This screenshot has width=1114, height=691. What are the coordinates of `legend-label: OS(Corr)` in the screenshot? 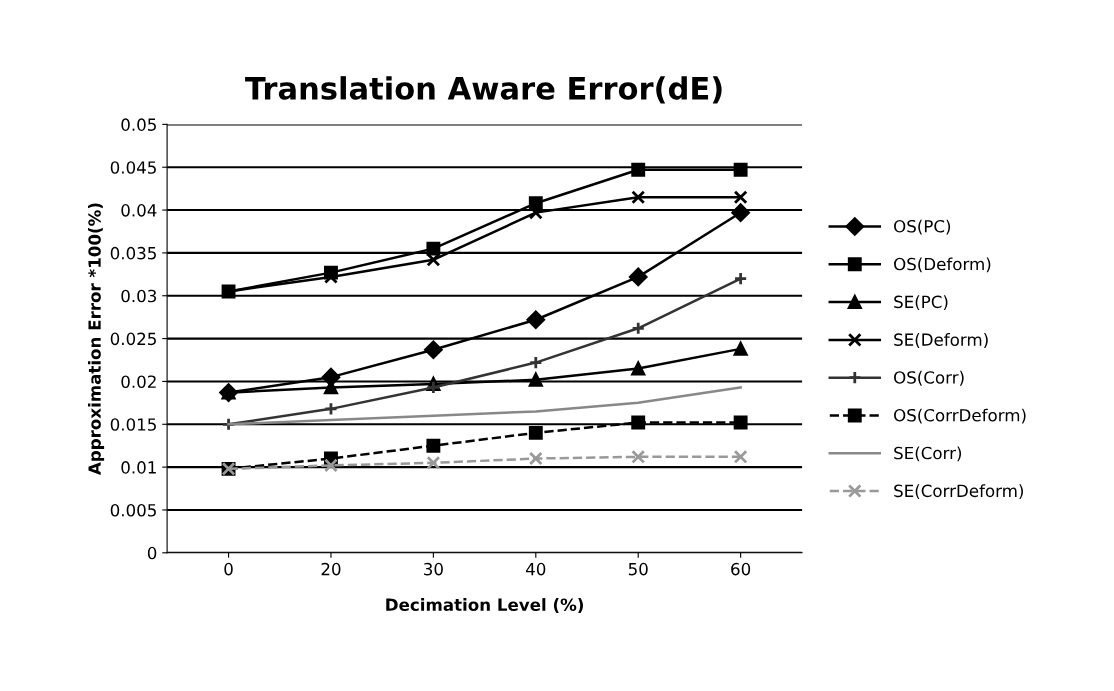 It's located at (929, 378).